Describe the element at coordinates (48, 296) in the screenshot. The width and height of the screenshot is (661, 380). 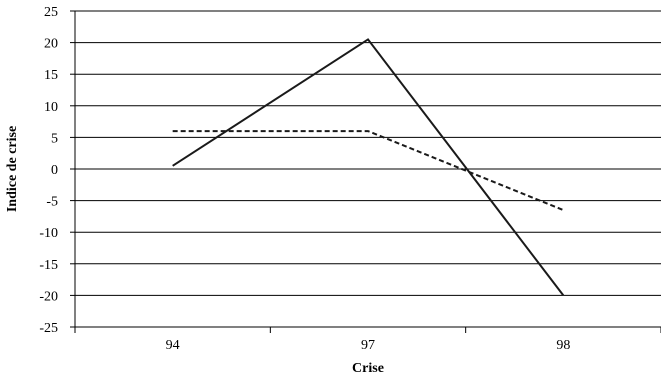
I see `y-tick-label: -20` at that location.